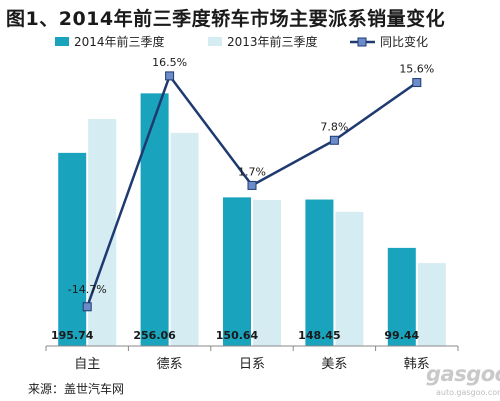 The image size is (500, 401). What do you see at coordinates (319, 335) in the screenshot?
I see `bar-value-label: 148.45` at bounding box center [319, 335].